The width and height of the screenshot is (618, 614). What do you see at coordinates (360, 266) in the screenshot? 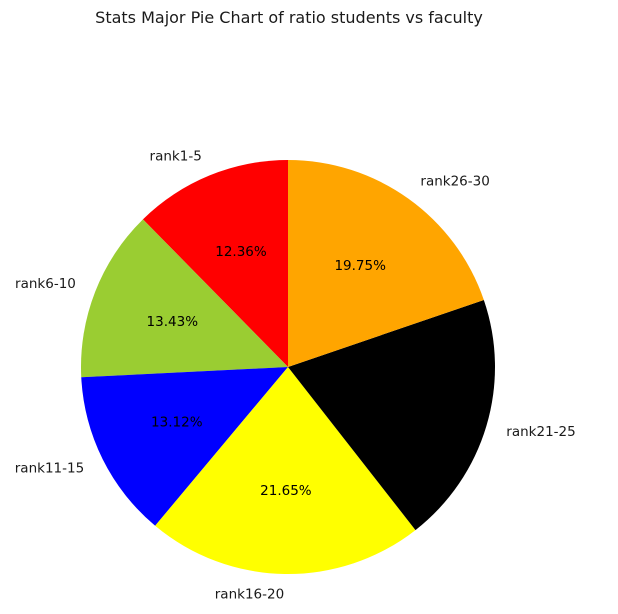
I see `slice-percentage-label: 19.75%` at bounding box center [360, 266].